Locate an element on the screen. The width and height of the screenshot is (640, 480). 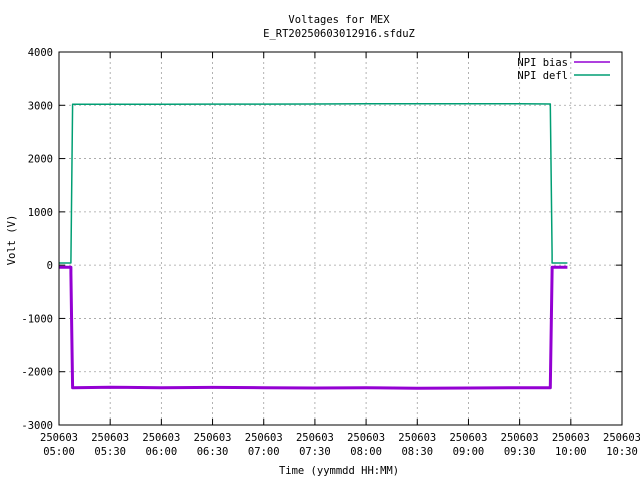
legend-label: NPI bias is located at coordinates (542, 63).